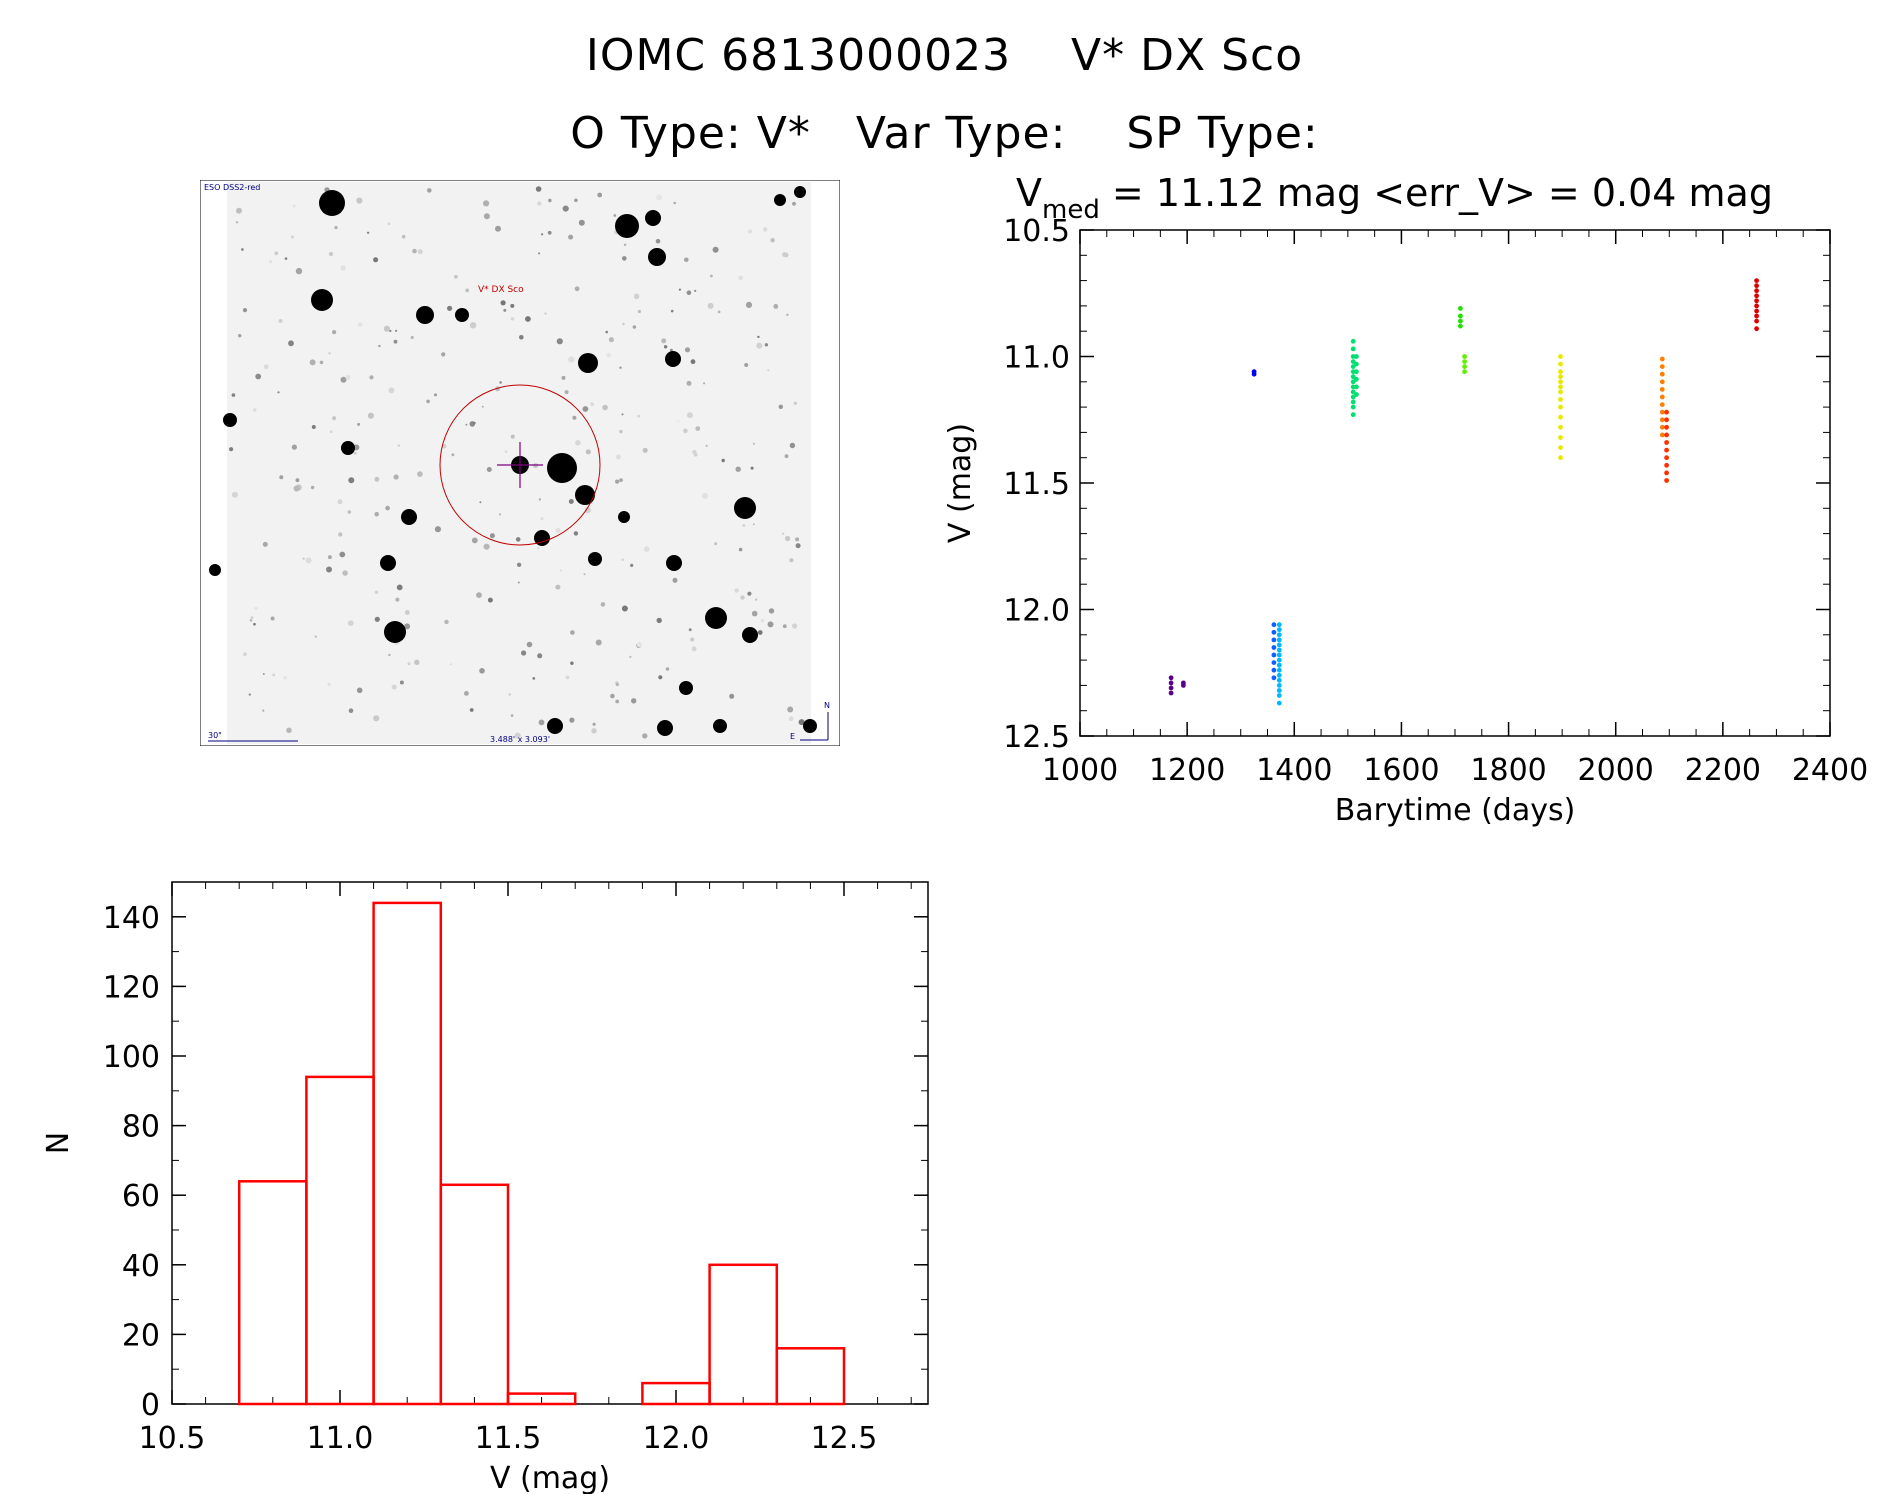 The image size is (1889, 1494). I want to click on figure-title: IOMC 6813000023 V* DX Sco, so click(944, 55).